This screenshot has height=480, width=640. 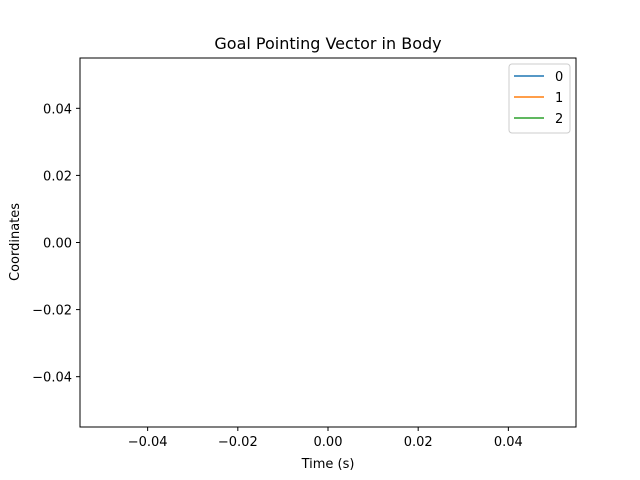 I want to click on legend: 0 1 2, so click(x=539, y=98).